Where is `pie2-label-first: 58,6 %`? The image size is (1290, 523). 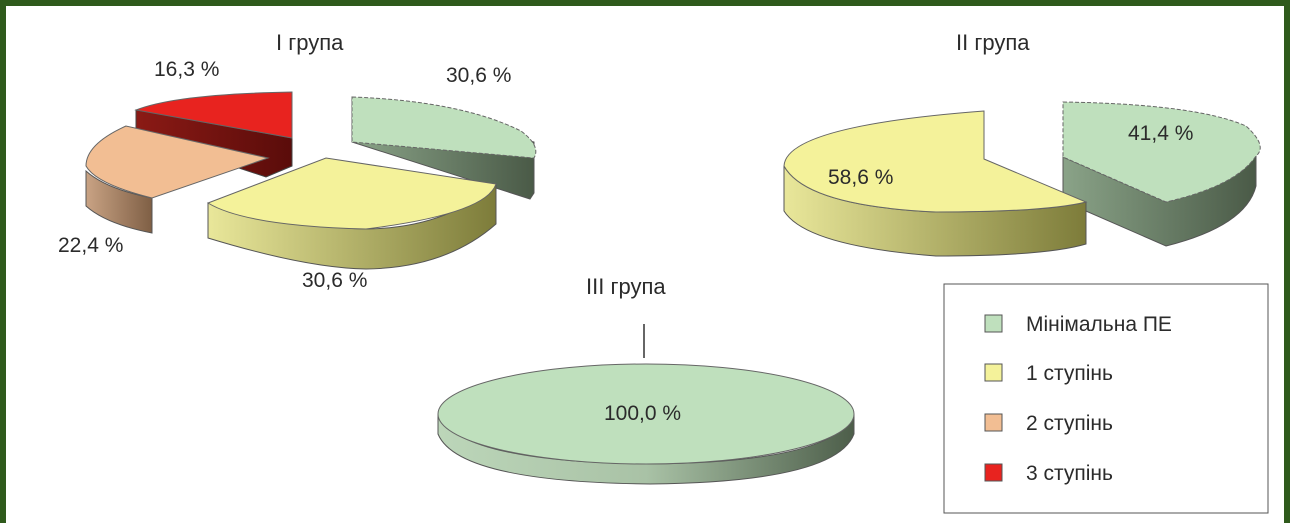 pie2-label-first: 58,6 % is located at coordinates (860, 177).